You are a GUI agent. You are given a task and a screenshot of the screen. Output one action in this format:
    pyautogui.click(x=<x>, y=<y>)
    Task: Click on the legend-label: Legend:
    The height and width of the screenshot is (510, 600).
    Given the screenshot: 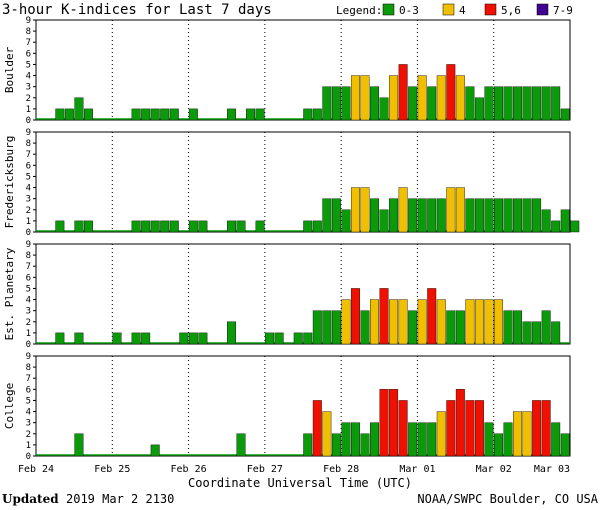 What is the action you would take?
    pyautogui.click(x=359, y=10)
    